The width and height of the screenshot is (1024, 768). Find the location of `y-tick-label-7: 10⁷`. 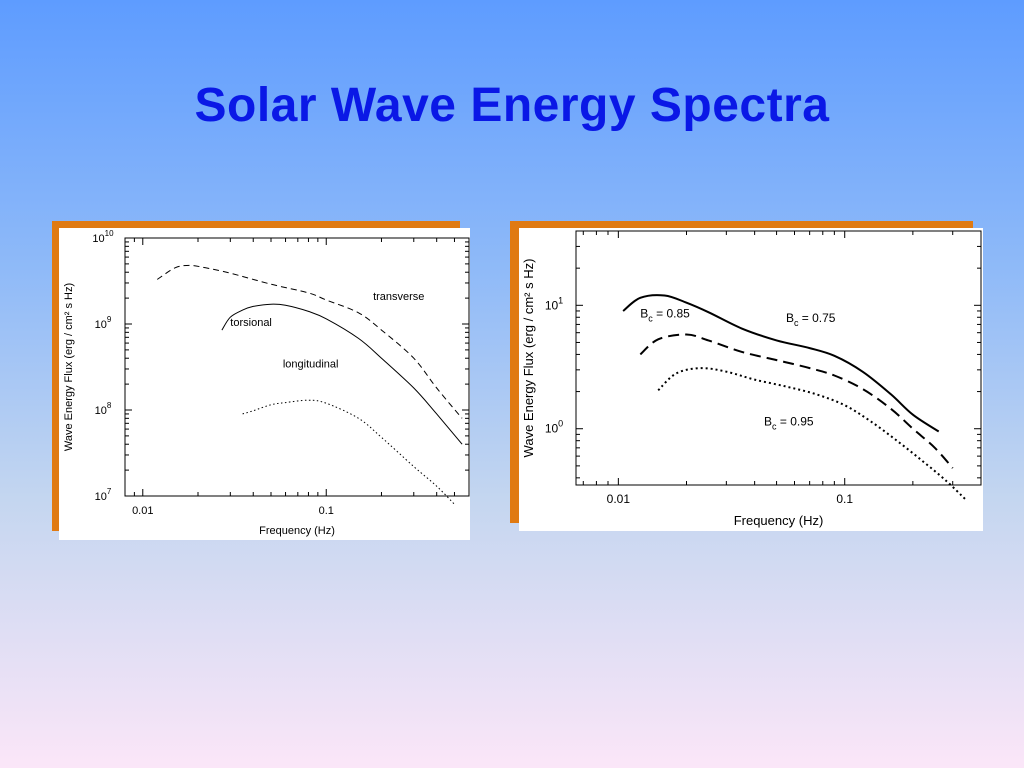

y-tick-label-7: 10⁷ is located at coordinates (103, 495).